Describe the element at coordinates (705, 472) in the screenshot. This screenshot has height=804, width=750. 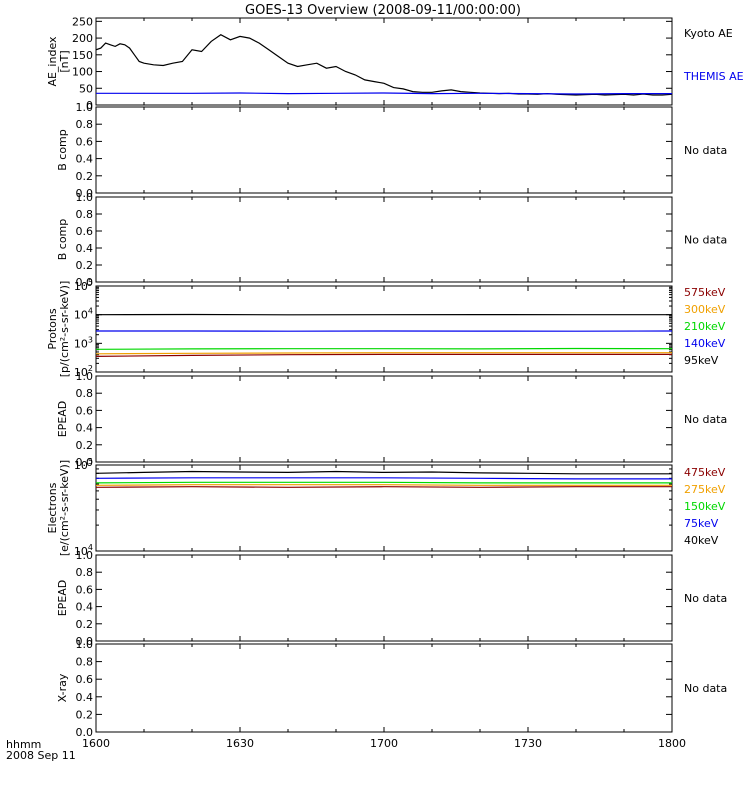
I see `legend-entry: 475keV` at that location.